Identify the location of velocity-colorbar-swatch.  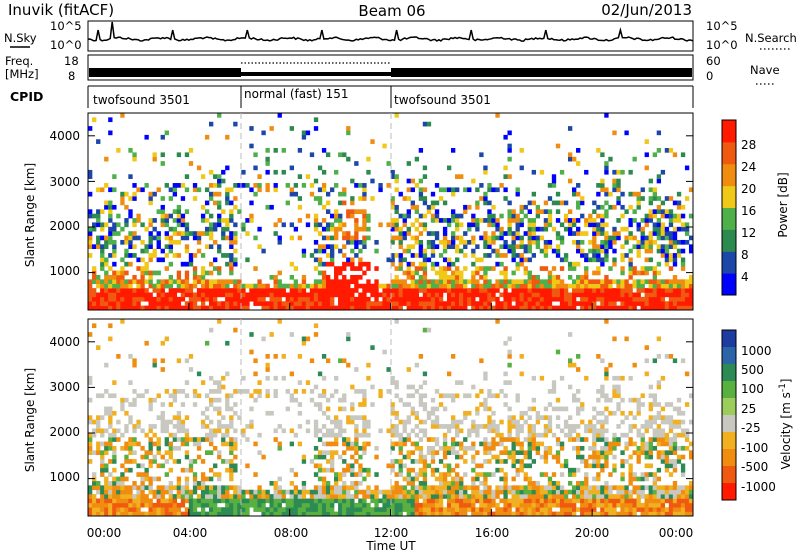
(729, 390).